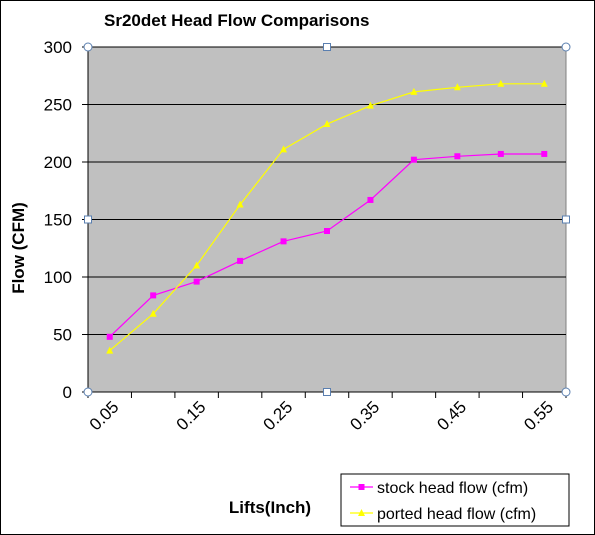  What do you see at coordinates (67, 392) in the screenshot?
I see `y-tick-label: 0` at bounding box center [67, 392].